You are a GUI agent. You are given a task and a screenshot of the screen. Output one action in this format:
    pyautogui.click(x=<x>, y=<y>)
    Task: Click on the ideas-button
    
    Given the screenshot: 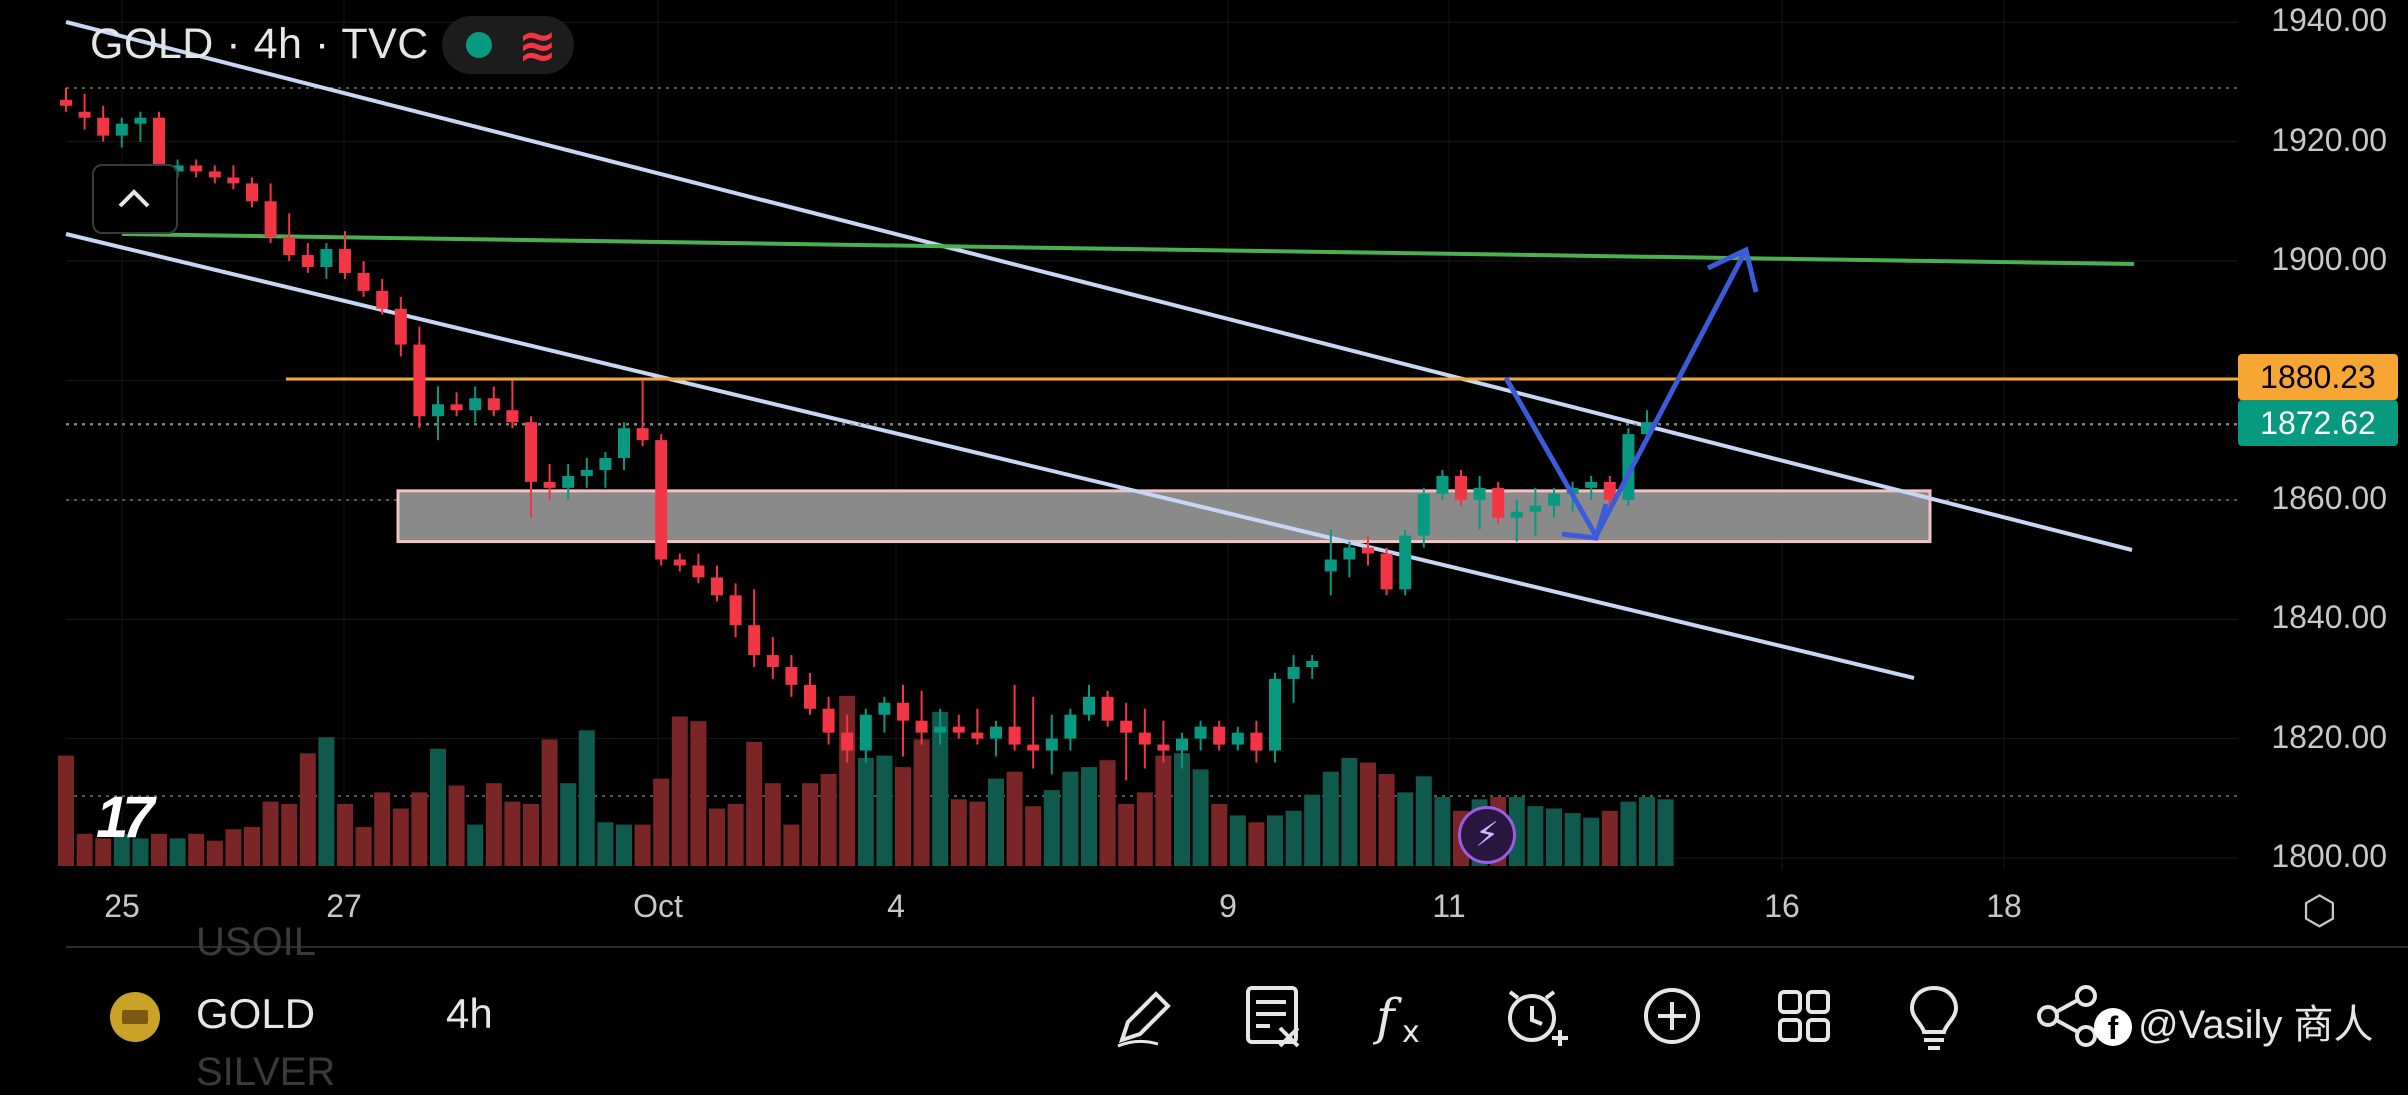 What is the action you would take?
    pyautogui.click(x=1934, y=1016)
    